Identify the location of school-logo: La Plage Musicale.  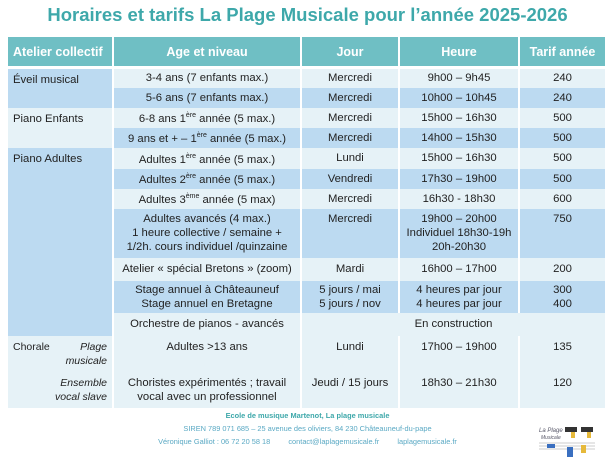
(567, 442).